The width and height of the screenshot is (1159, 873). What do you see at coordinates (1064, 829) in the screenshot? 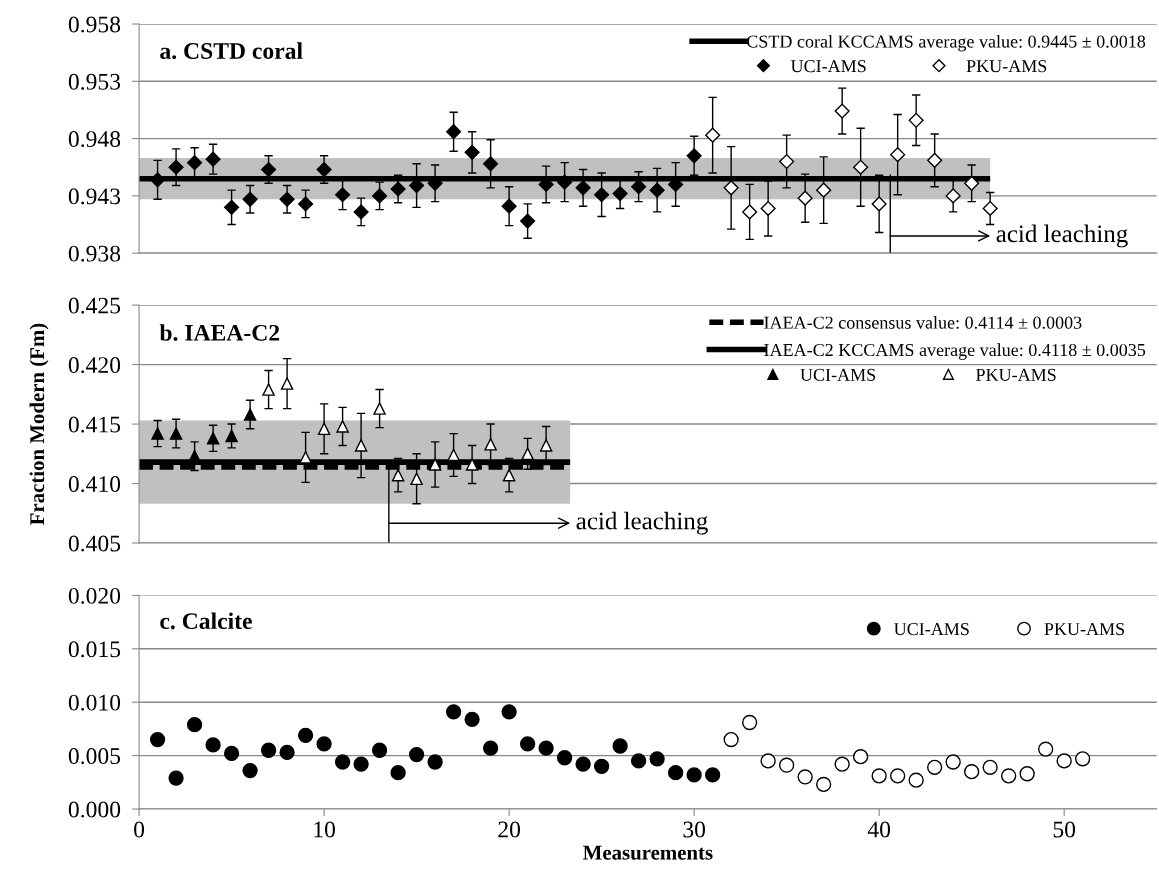
I see `x-tick-label: 50` at bounding box center [1064, 829].